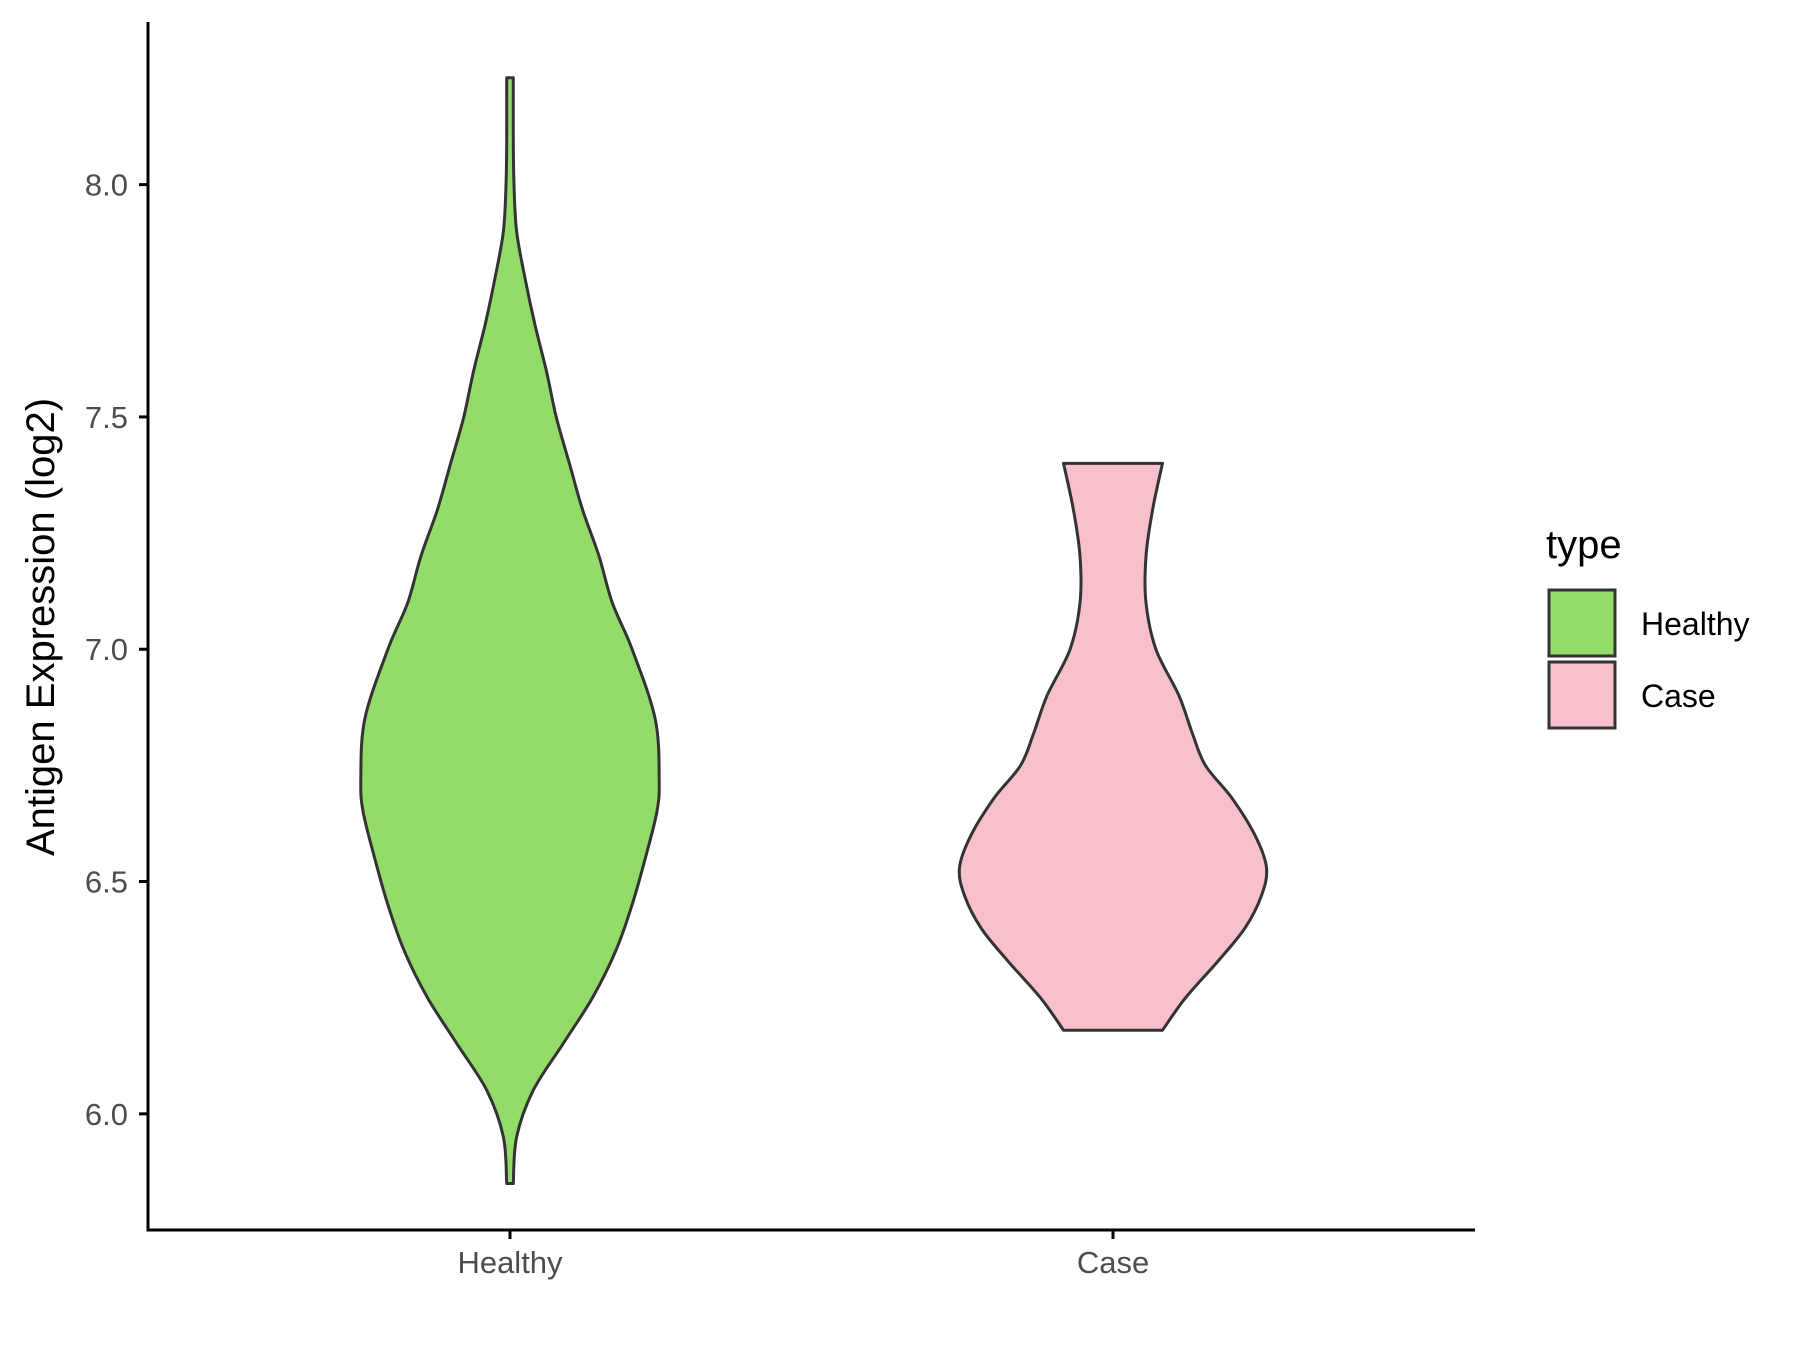 The image size is (1800, 1350). What do you see at coordinates (510, 630) in the screenshot?
I see `violin-healthy` at bounding box center [510, 630].